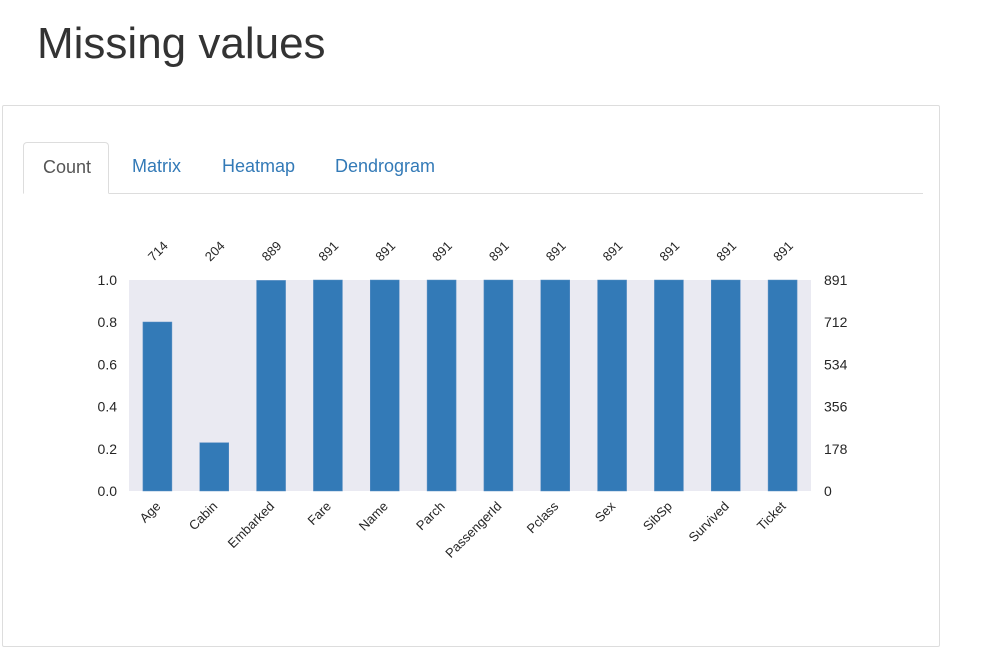 The image size is (999, 647). I want to click on x-tick-label: Fare, so click(320, 514).